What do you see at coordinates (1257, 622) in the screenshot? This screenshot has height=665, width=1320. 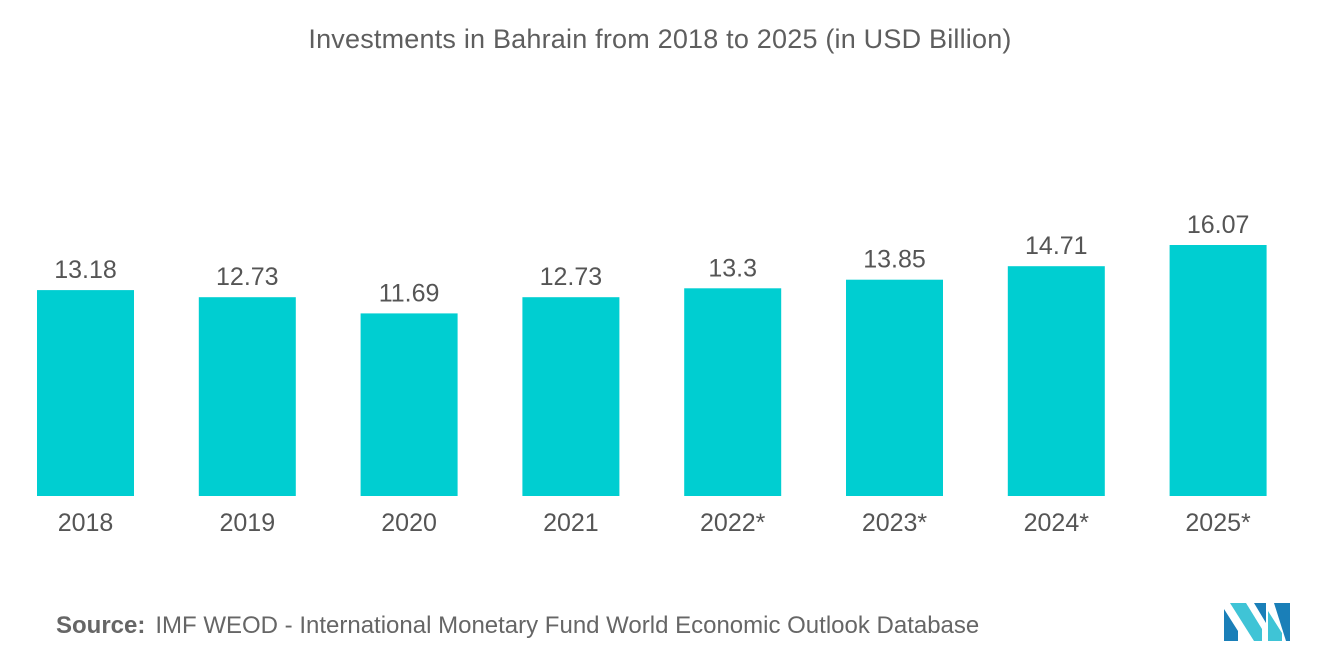 I see `mordor-logo-icon` at bounding box center [1257, 622].